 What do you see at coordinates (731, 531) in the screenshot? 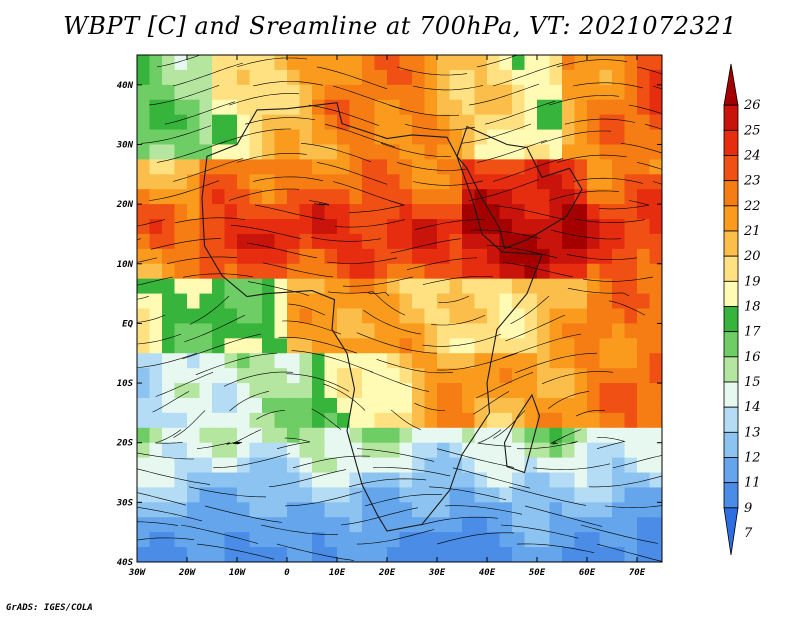
I see `colorbar-bottom-triangle` at bounding box center [731, 531].